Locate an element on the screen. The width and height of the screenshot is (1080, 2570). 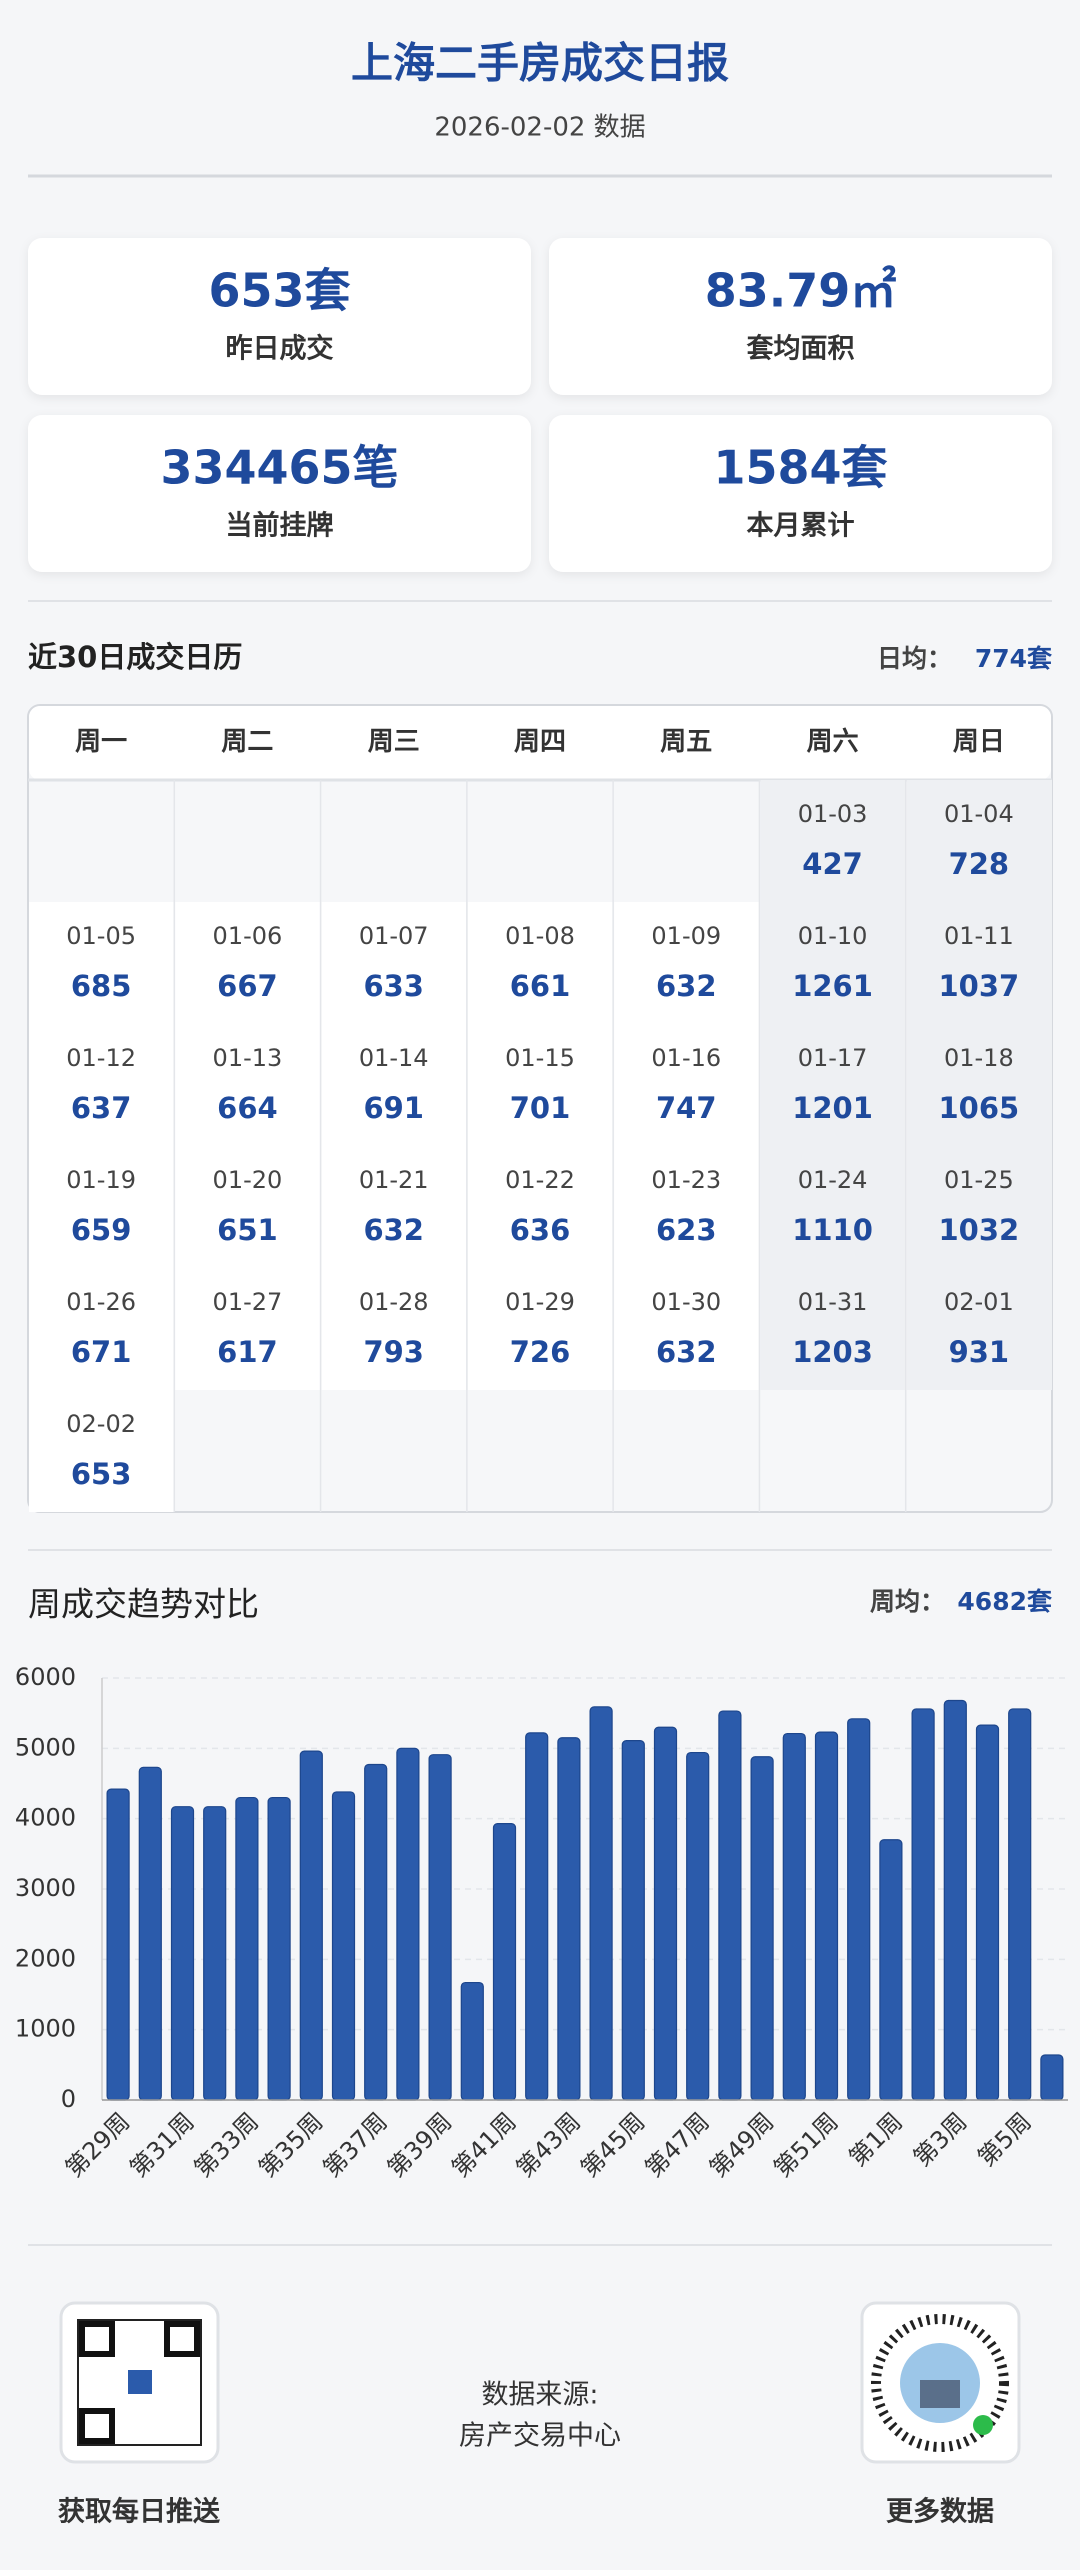
chart-avg-label: 周均： is located at coordinates (907, 1601).